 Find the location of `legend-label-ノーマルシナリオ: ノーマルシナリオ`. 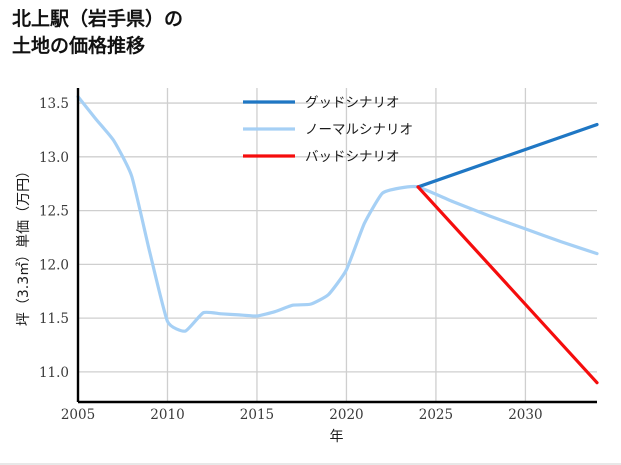

legend-label-ノーマルシナリオ: ノーマルシナリオ is located at coordinates (359, 130).